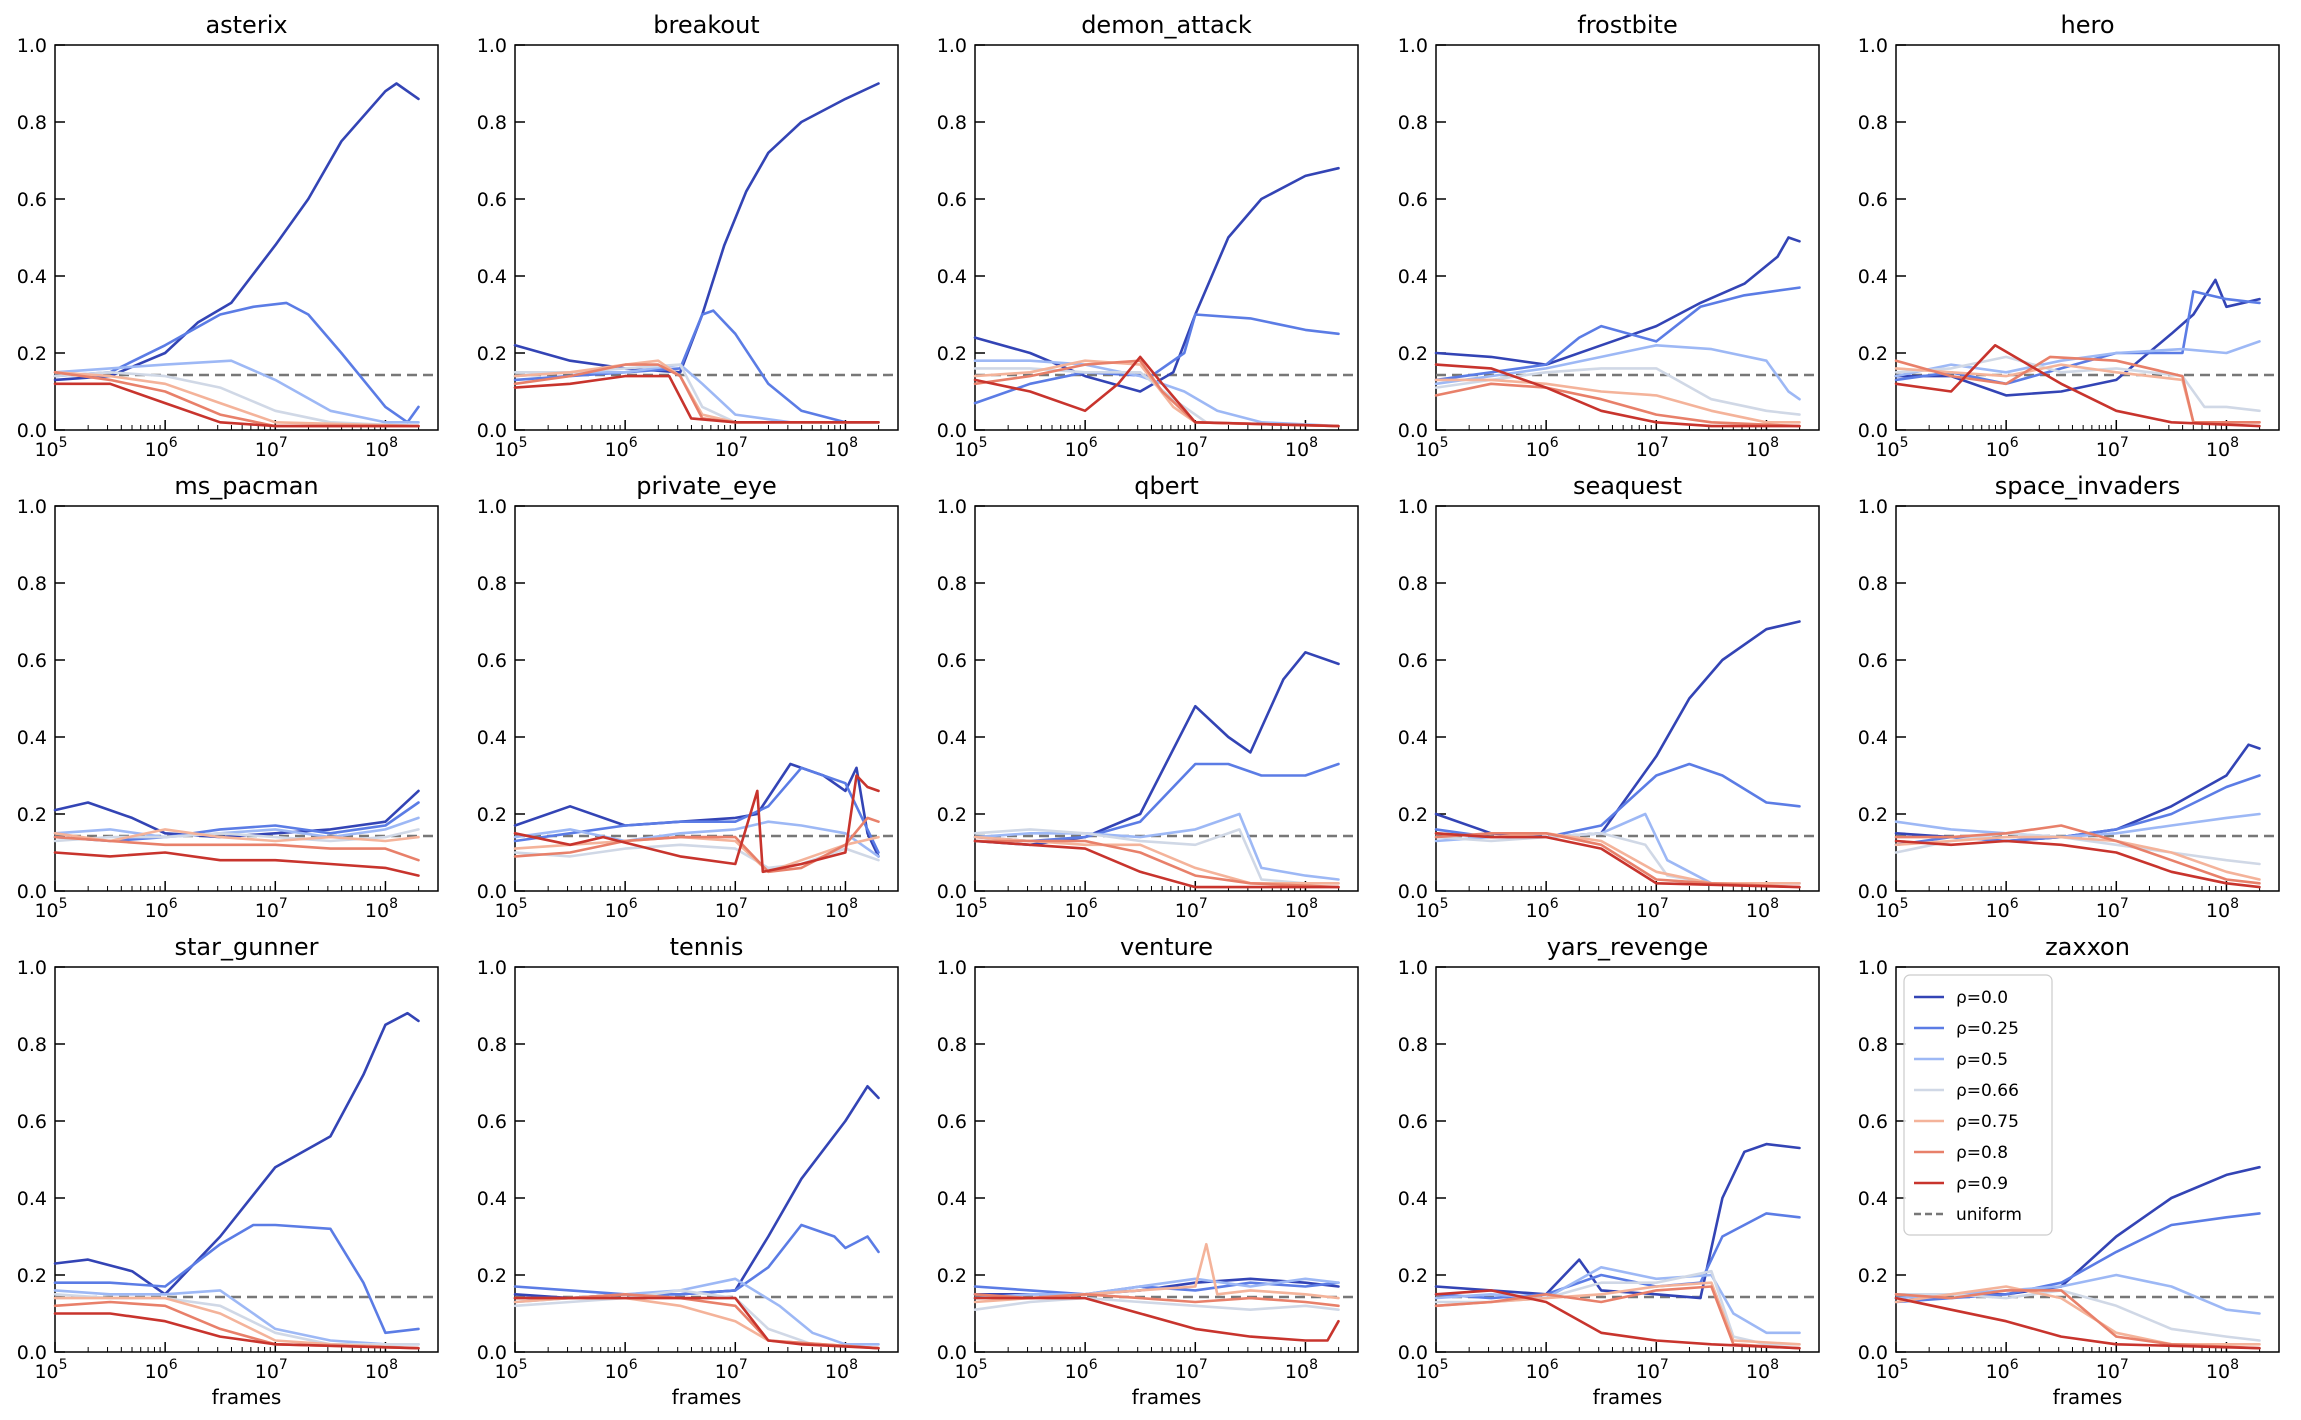 The width and height of the screenshot is (2301, 1420). I want to click on panel-title: ms_pacman, so click(246, 486).